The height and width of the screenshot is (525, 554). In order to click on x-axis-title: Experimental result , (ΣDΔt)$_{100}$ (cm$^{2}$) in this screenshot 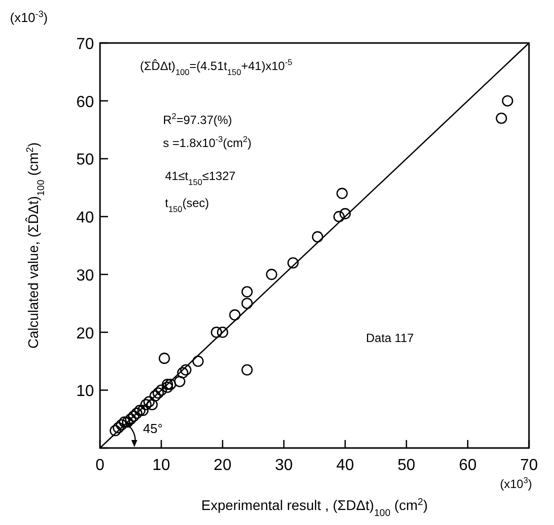, I will do `click(314, 507)`.